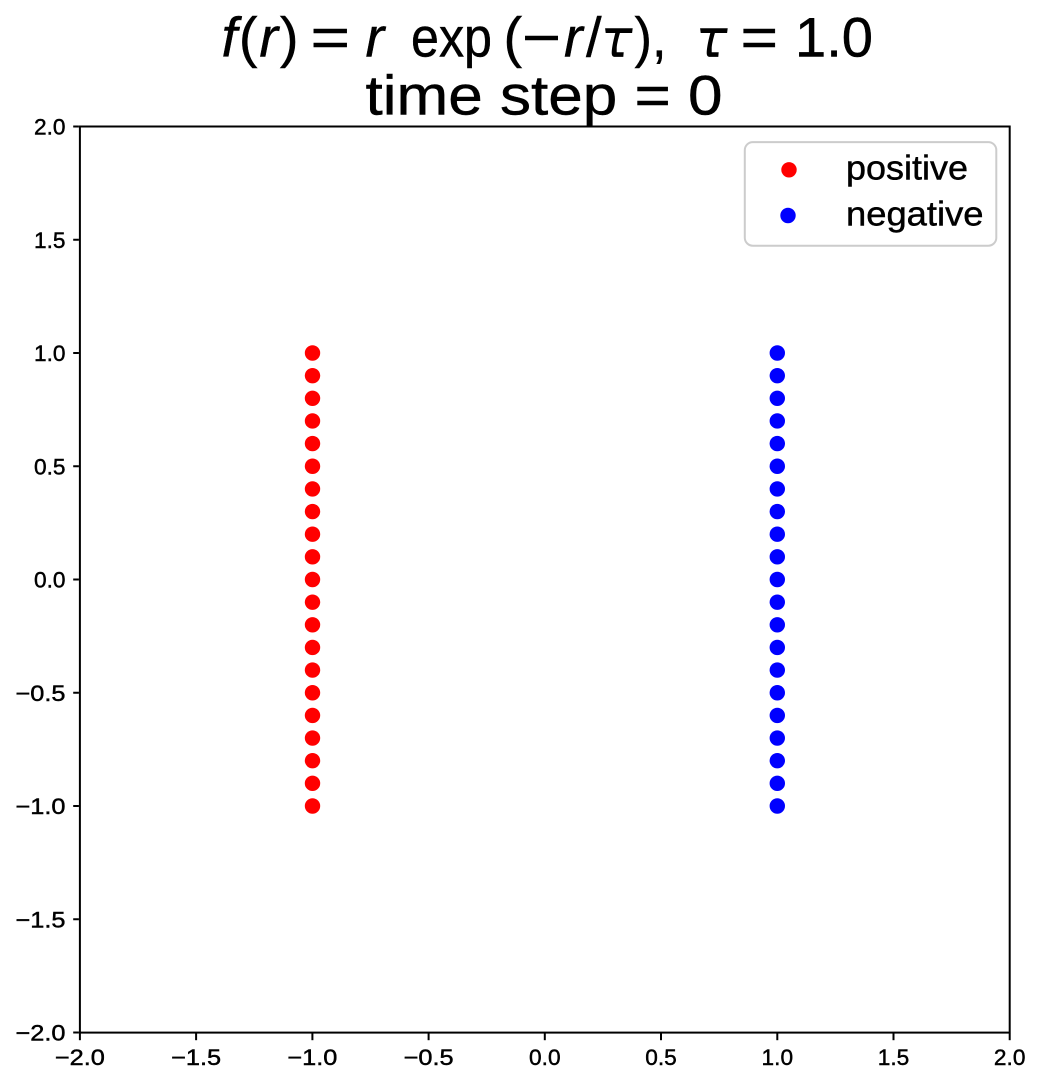 The image size is (1041, 1088). I want to click on svg-text: exp, so click(451, 37).